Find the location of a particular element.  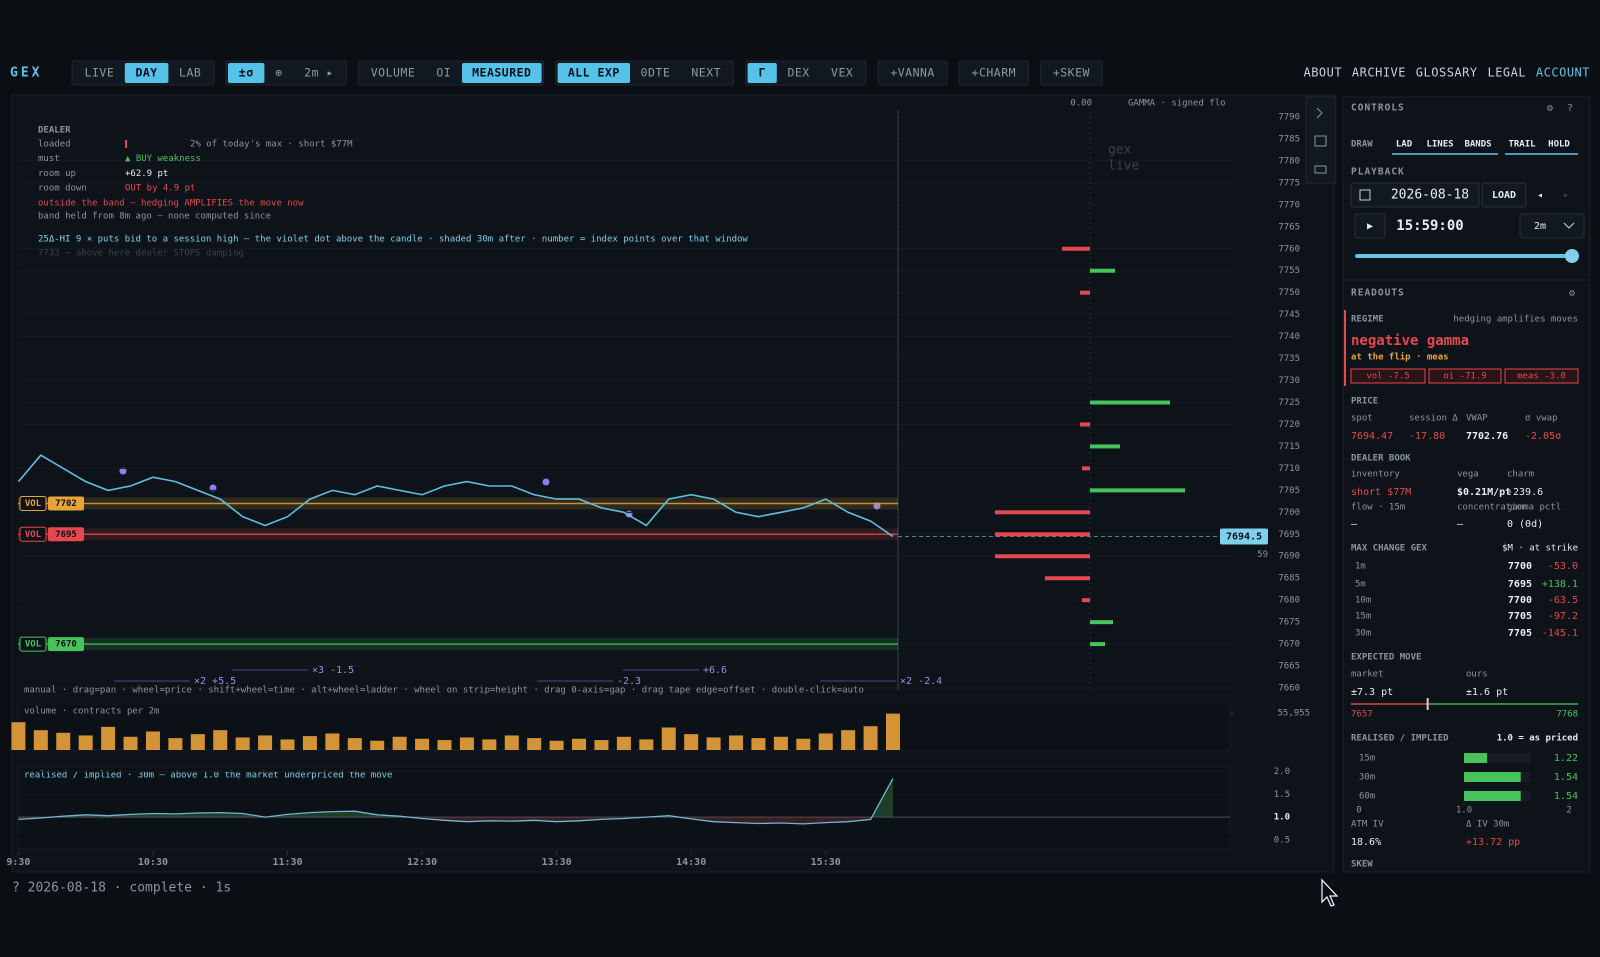

nav-button: 0DTE is located at coordinates (656, 73).